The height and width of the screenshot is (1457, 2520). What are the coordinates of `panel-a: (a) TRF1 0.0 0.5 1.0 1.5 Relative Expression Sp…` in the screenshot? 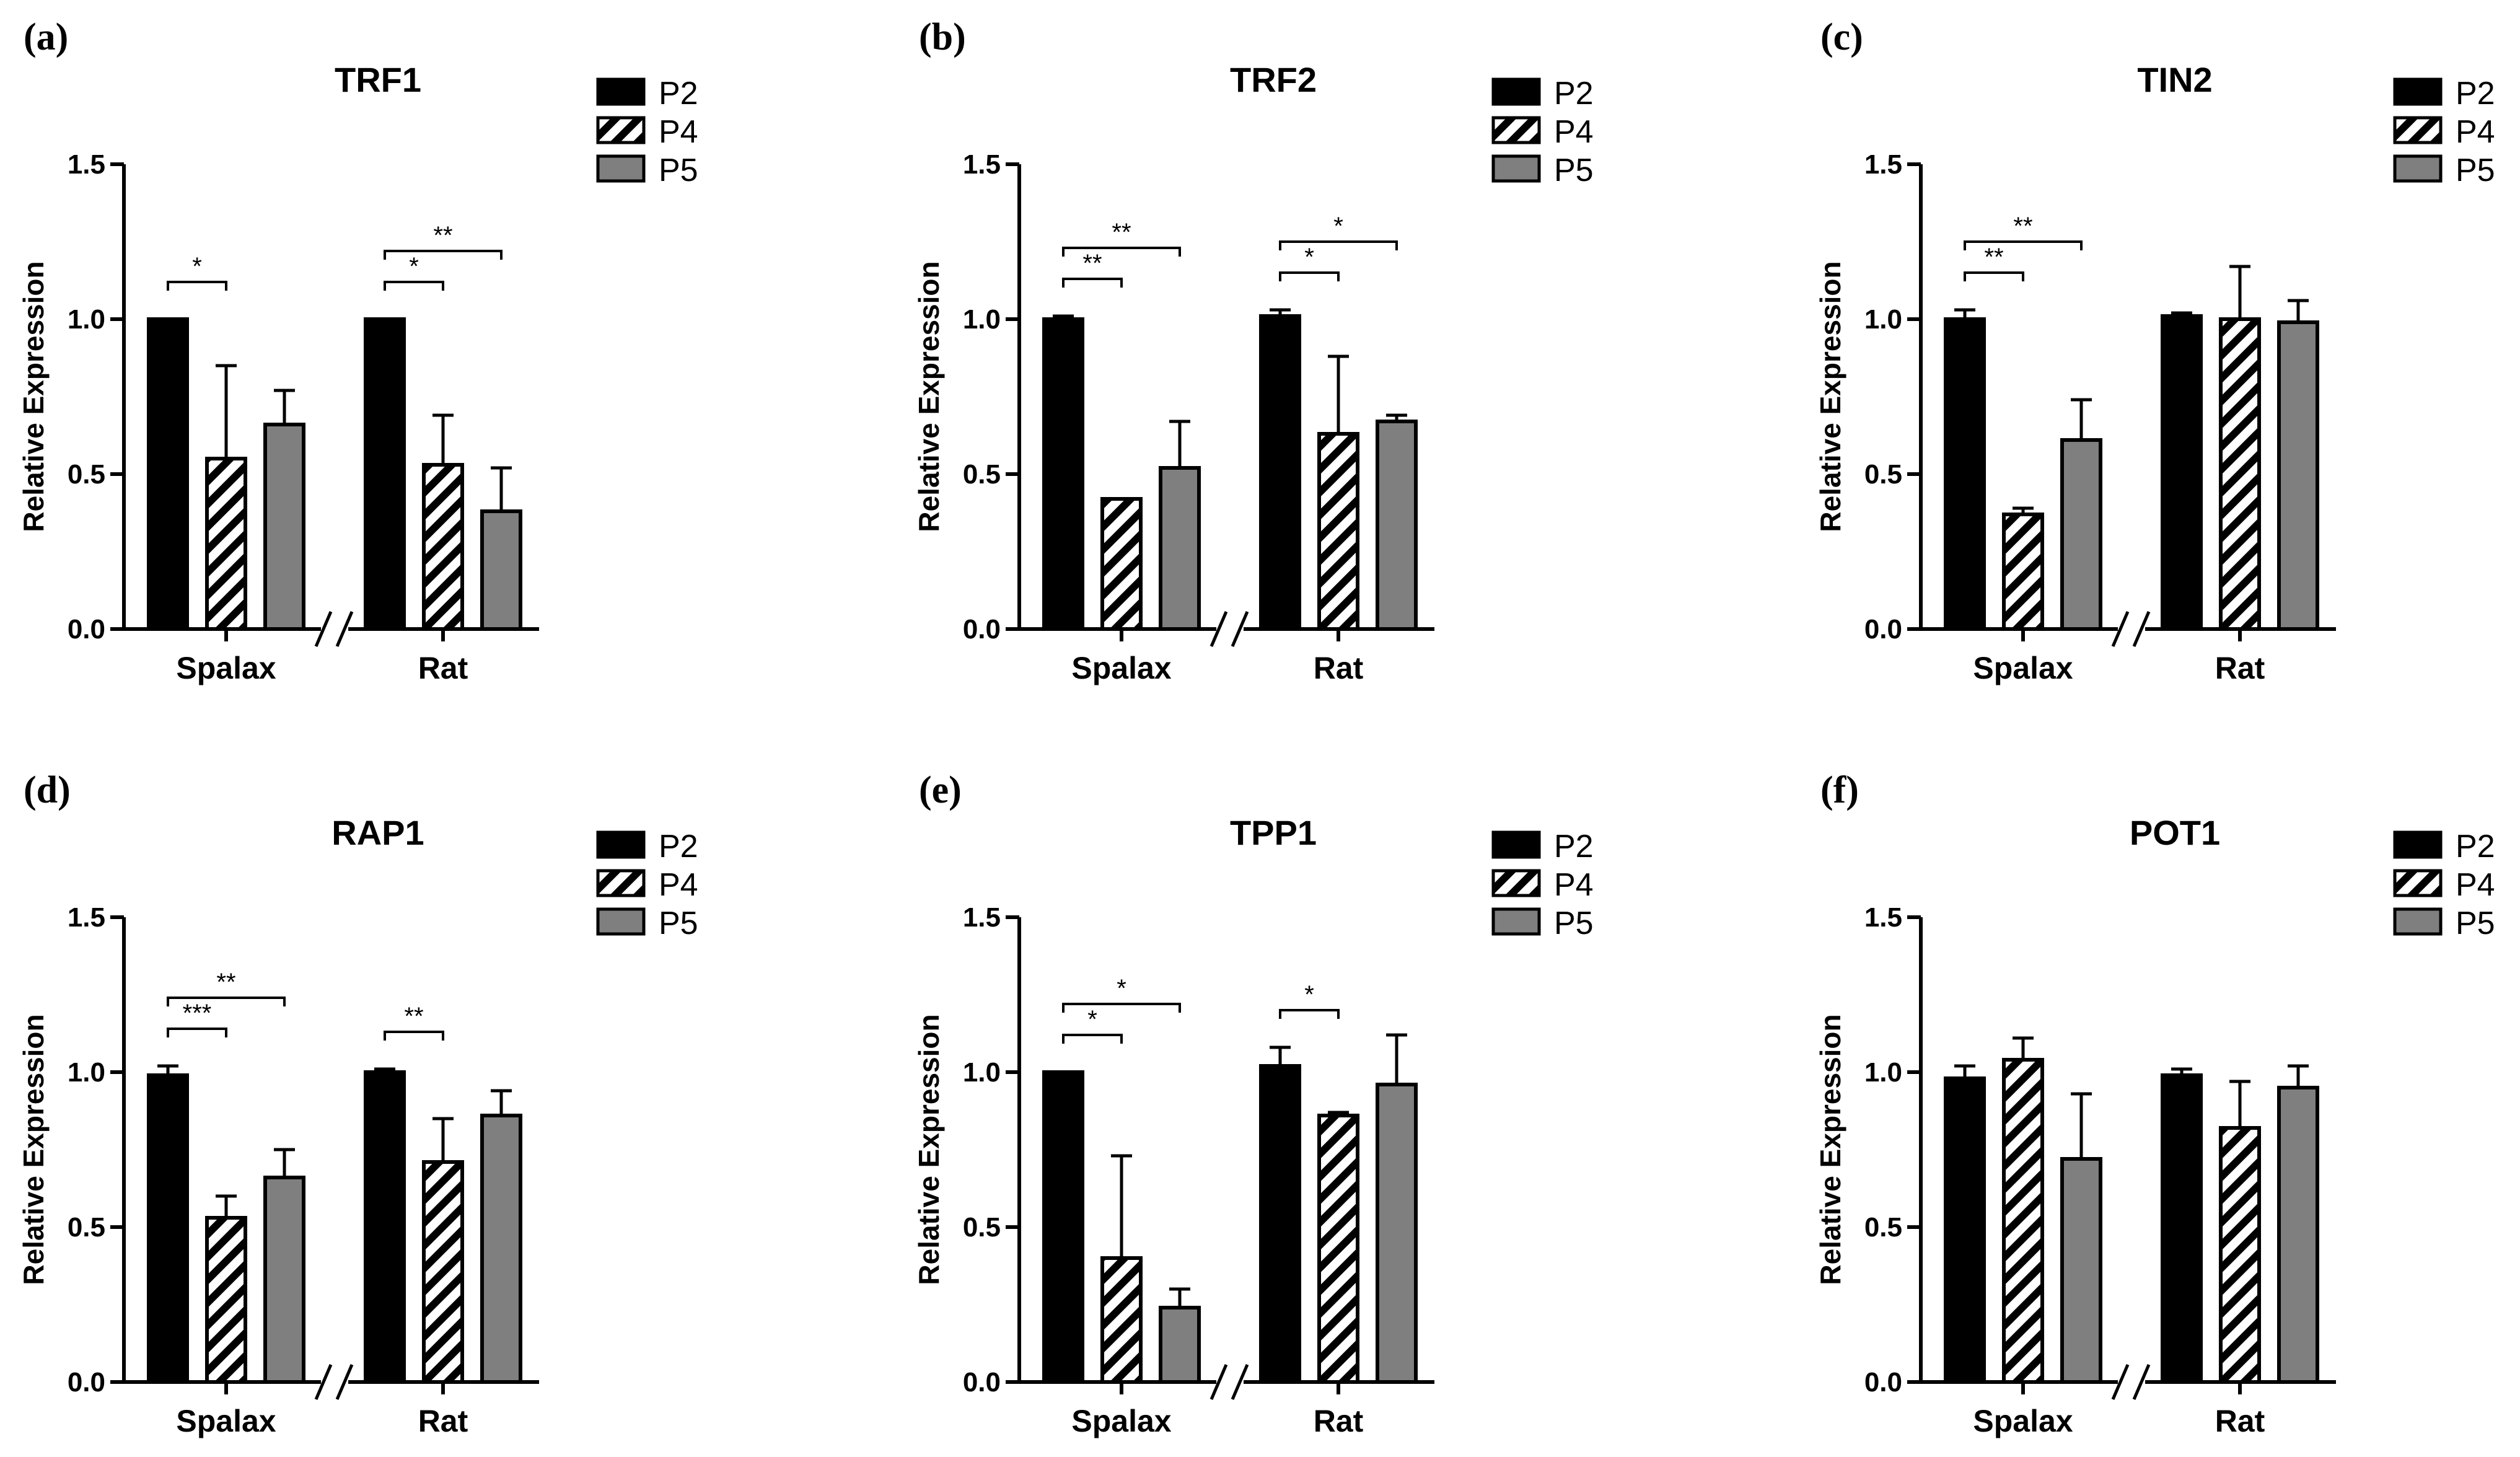 It's located at (358, 351).